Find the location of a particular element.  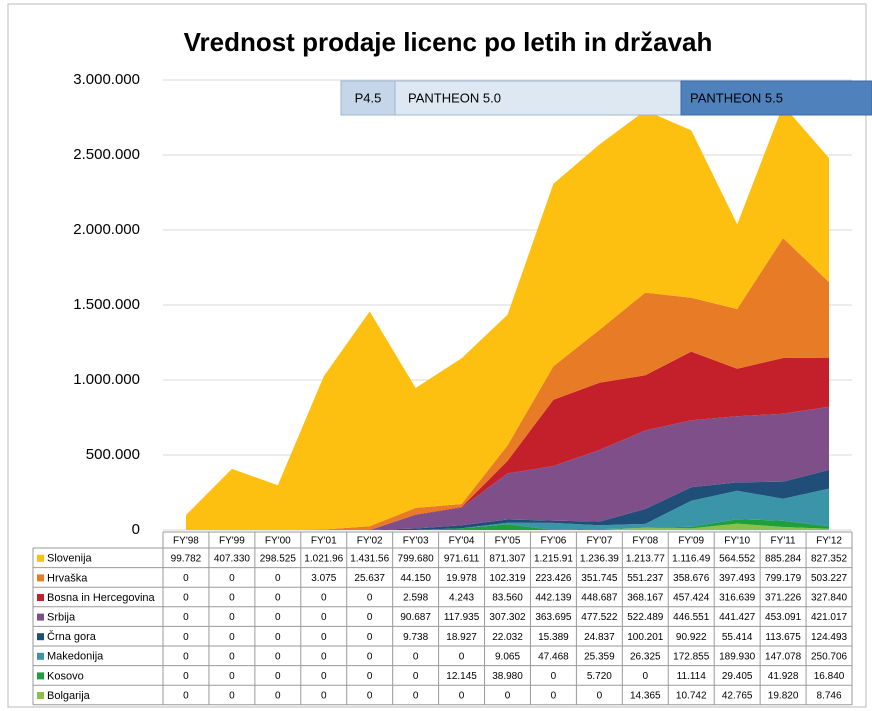

table-cell: 298.525 is located at coordinates (278, 558).